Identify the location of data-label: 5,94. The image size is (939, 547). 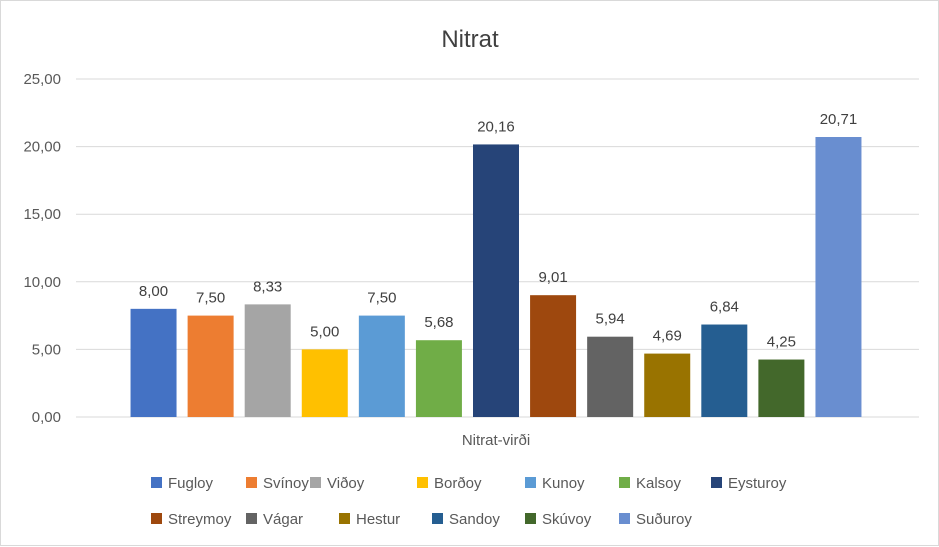
(610, 319).